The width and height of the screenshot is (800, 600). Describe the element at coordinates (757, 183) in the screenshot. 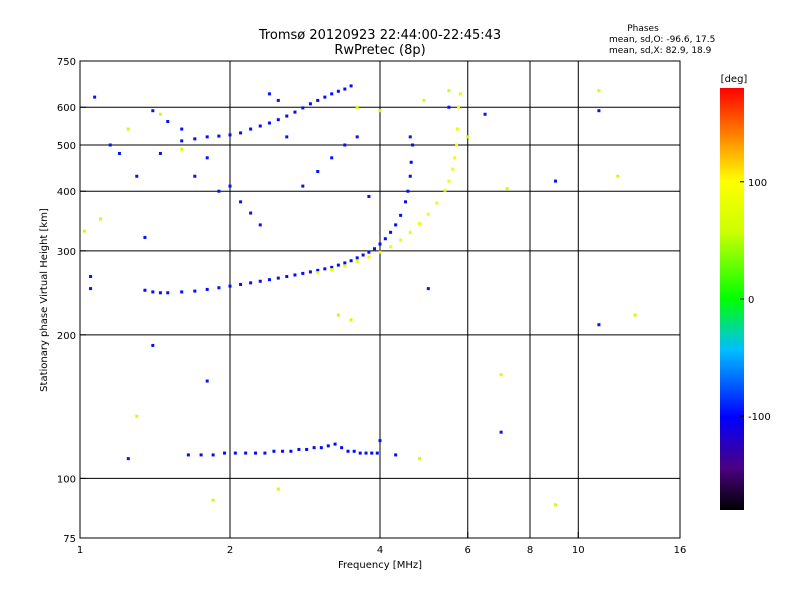

I see `colorbar-tick-label: 100` at that location.